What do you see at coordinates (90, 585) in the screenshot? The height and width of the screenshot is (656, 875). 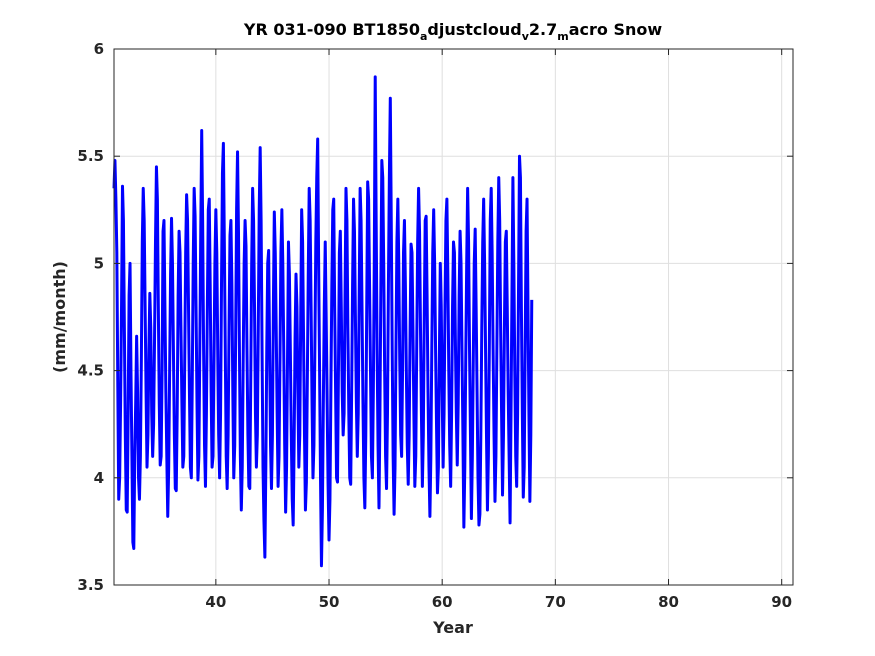 I see `y-tick-label: 3.5` at bounding box center [90, 585].